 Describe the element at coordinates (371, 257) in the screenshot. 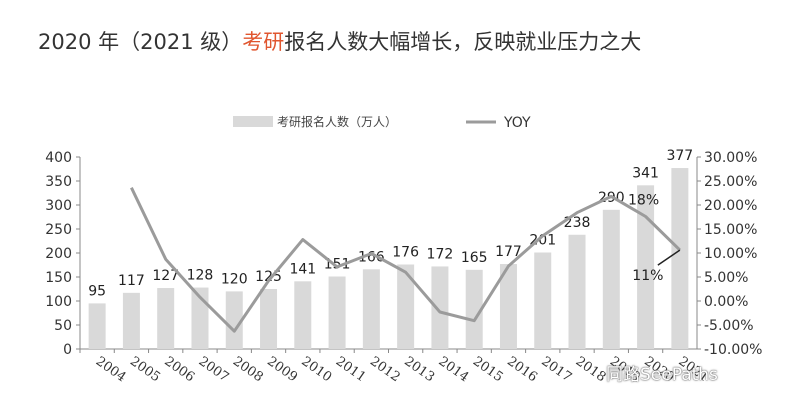

I see `bar-value-label: 166` at that location.